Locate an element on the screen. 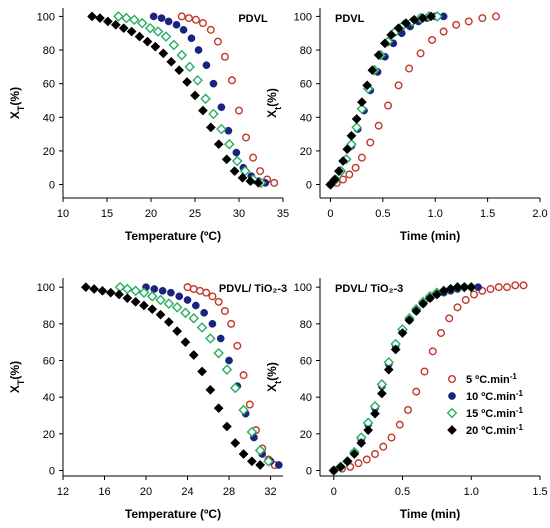  x-tick-label: 12 is located at coordinates (63, 492).